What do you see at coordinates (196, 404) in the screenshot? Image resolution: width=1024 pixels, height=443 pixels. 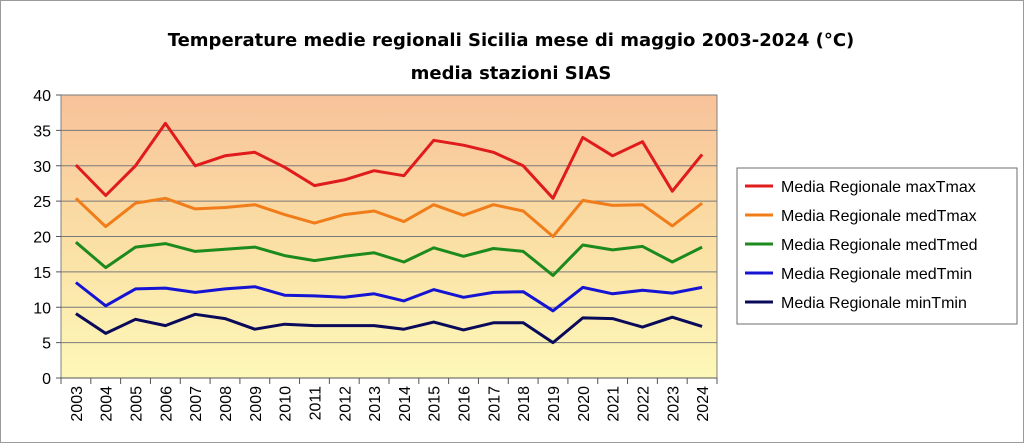 I see `x-tick-label: 2007` at bounding box center [196, 404].